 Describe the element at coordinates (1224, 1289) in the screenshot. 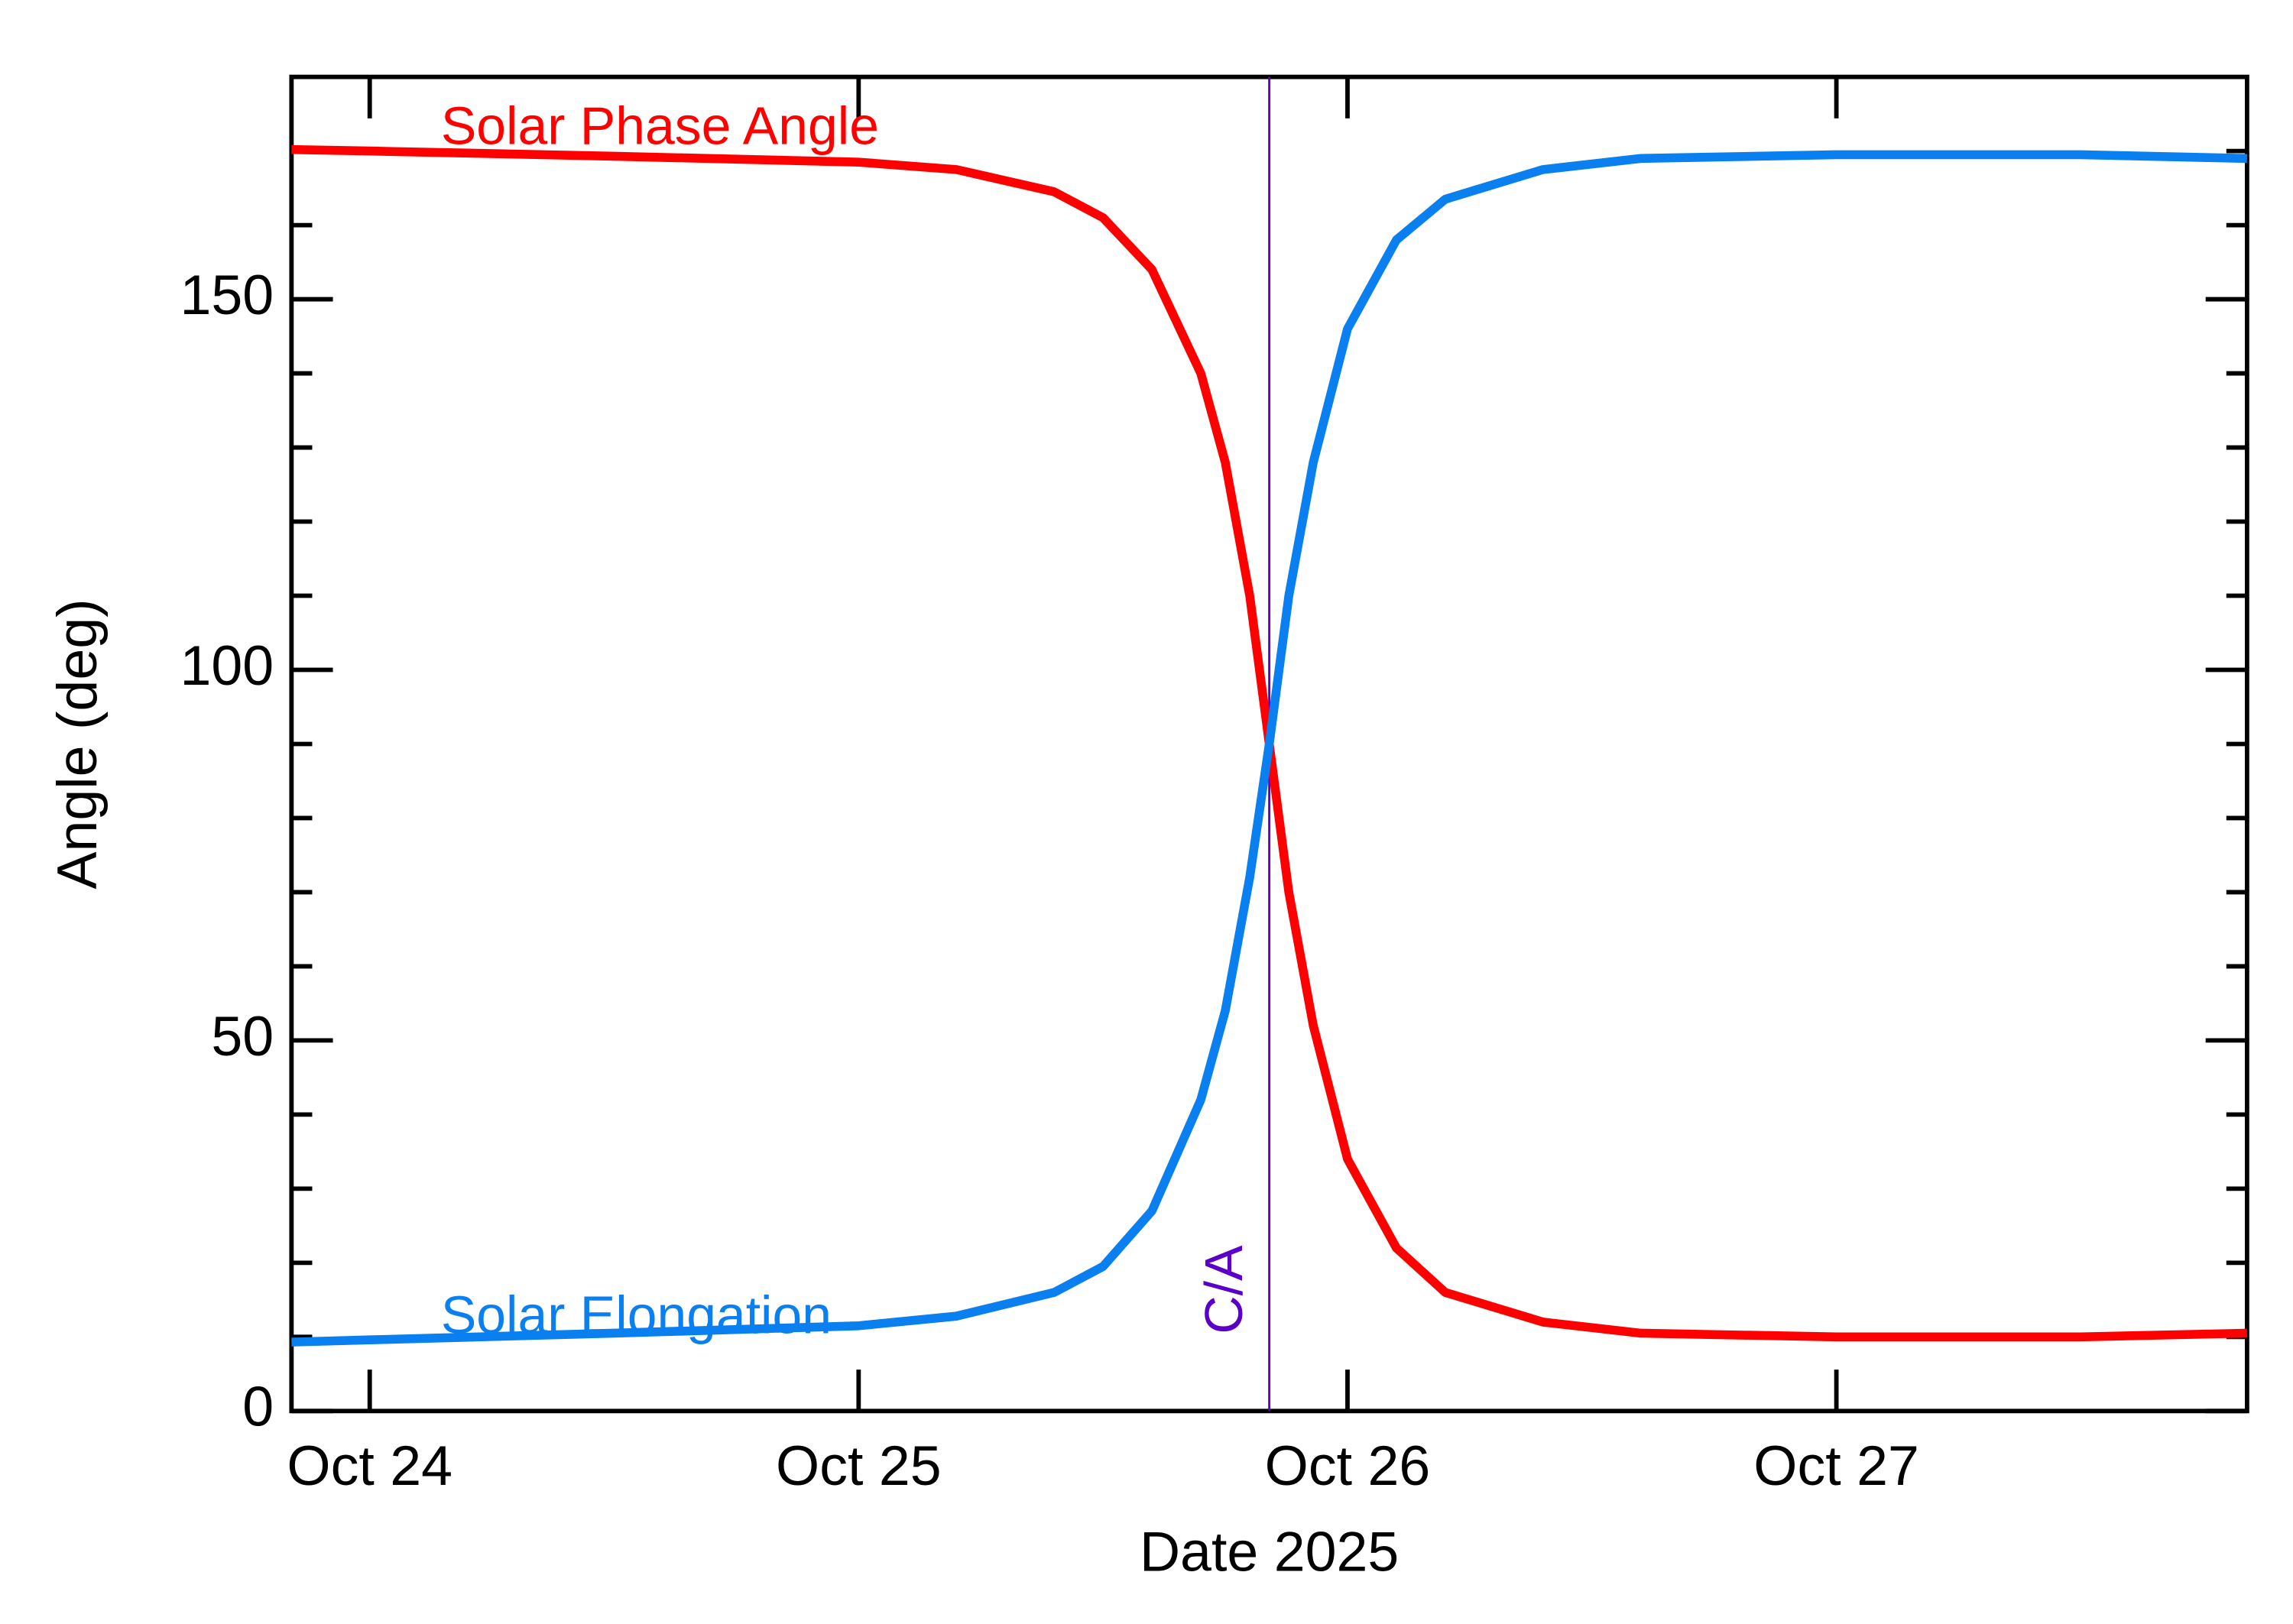

I see `closest-approach-label: C/A` at that location.